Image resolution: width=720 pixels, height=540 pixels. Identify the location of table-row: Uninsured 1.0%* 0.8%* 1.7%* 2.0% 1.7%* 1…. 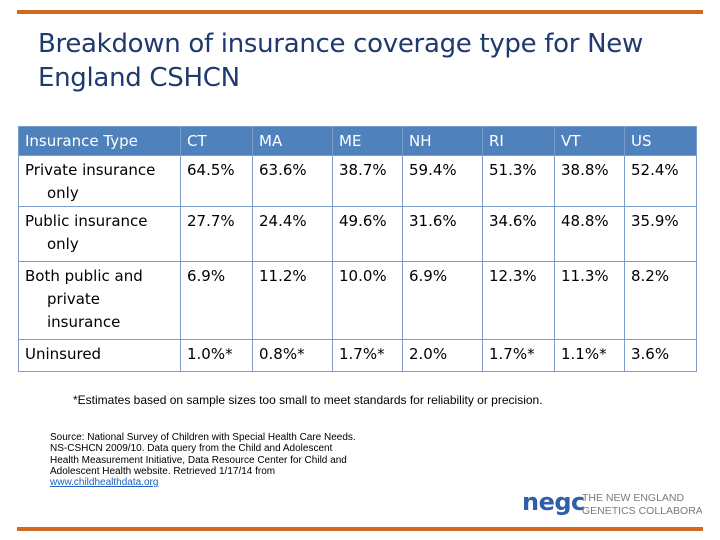
(357, 355).